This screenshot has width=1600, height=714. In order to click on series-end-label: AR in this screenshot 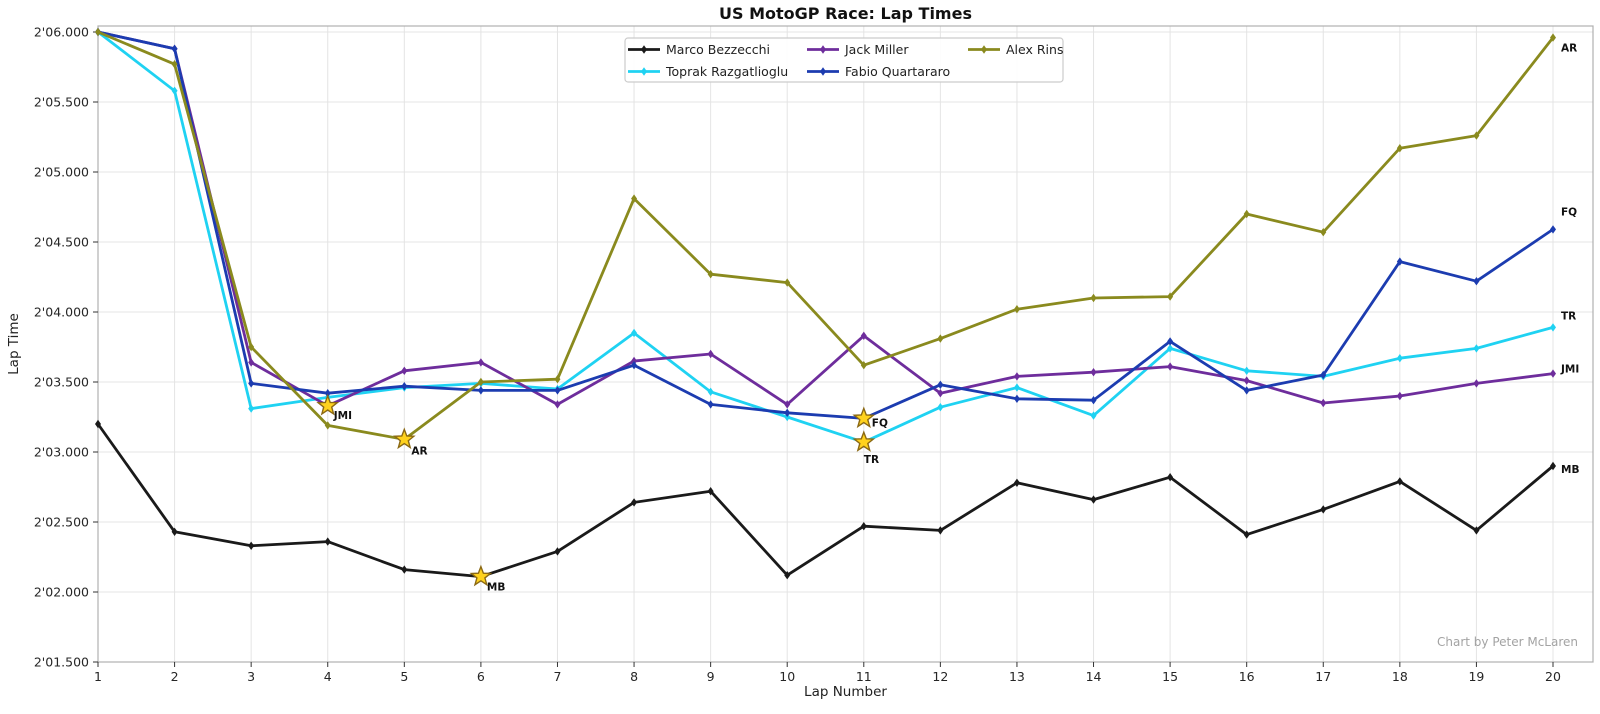, I will do `click(1569, 49)`.